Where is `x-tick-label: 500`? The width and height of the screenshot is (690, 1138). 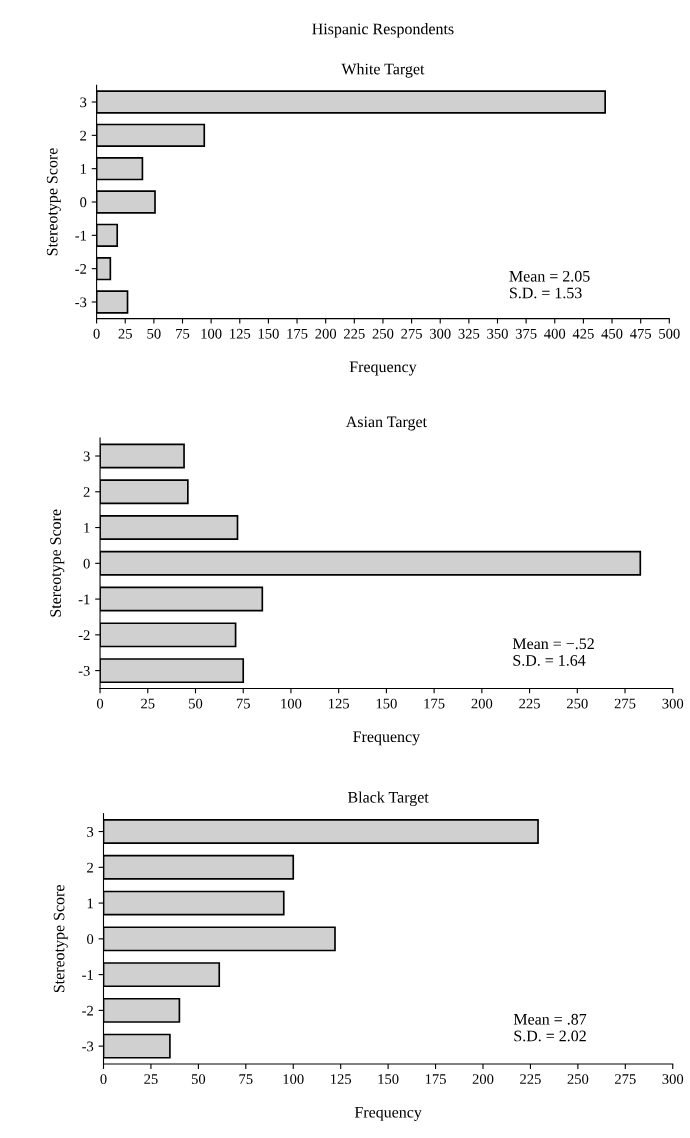
x-tick-label: 500 is located at coordinates (669, 333).